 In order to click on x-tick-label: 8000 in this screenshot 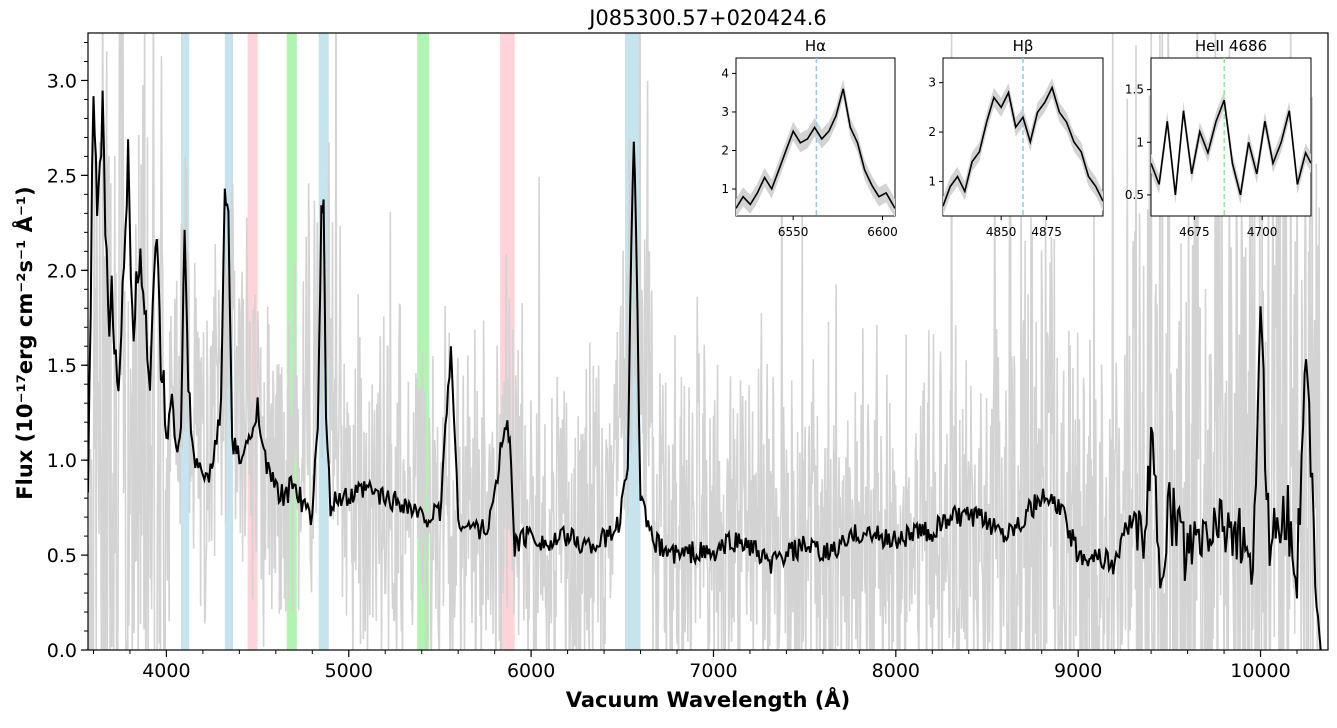, I will do `click(896, 671)`.